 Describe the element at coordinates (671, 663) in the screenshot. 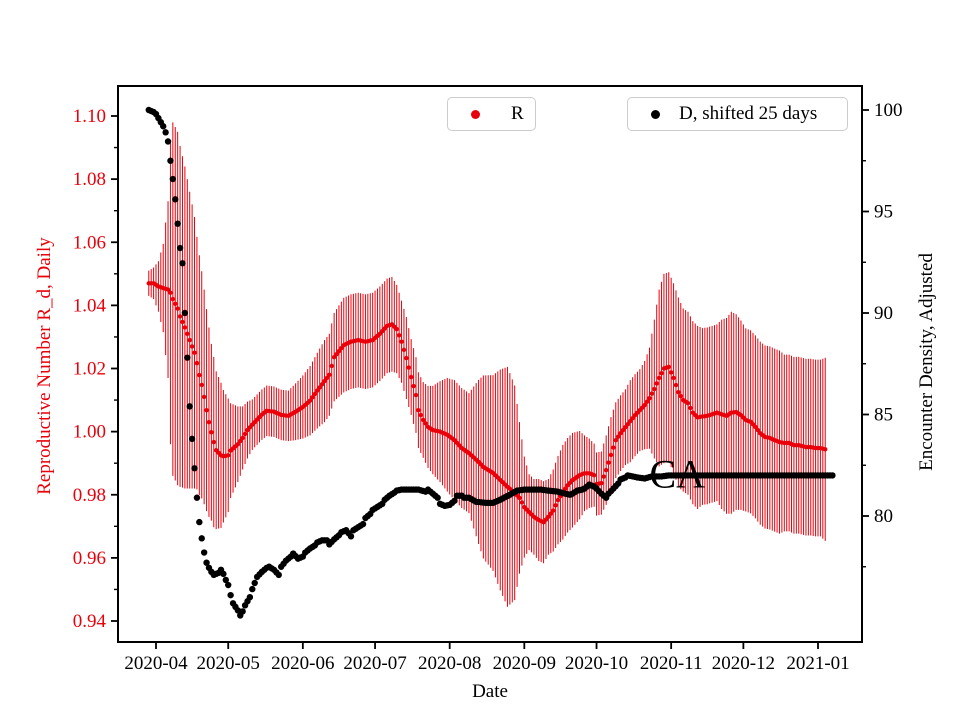

I see `svg-text: 2020-11` at that location.